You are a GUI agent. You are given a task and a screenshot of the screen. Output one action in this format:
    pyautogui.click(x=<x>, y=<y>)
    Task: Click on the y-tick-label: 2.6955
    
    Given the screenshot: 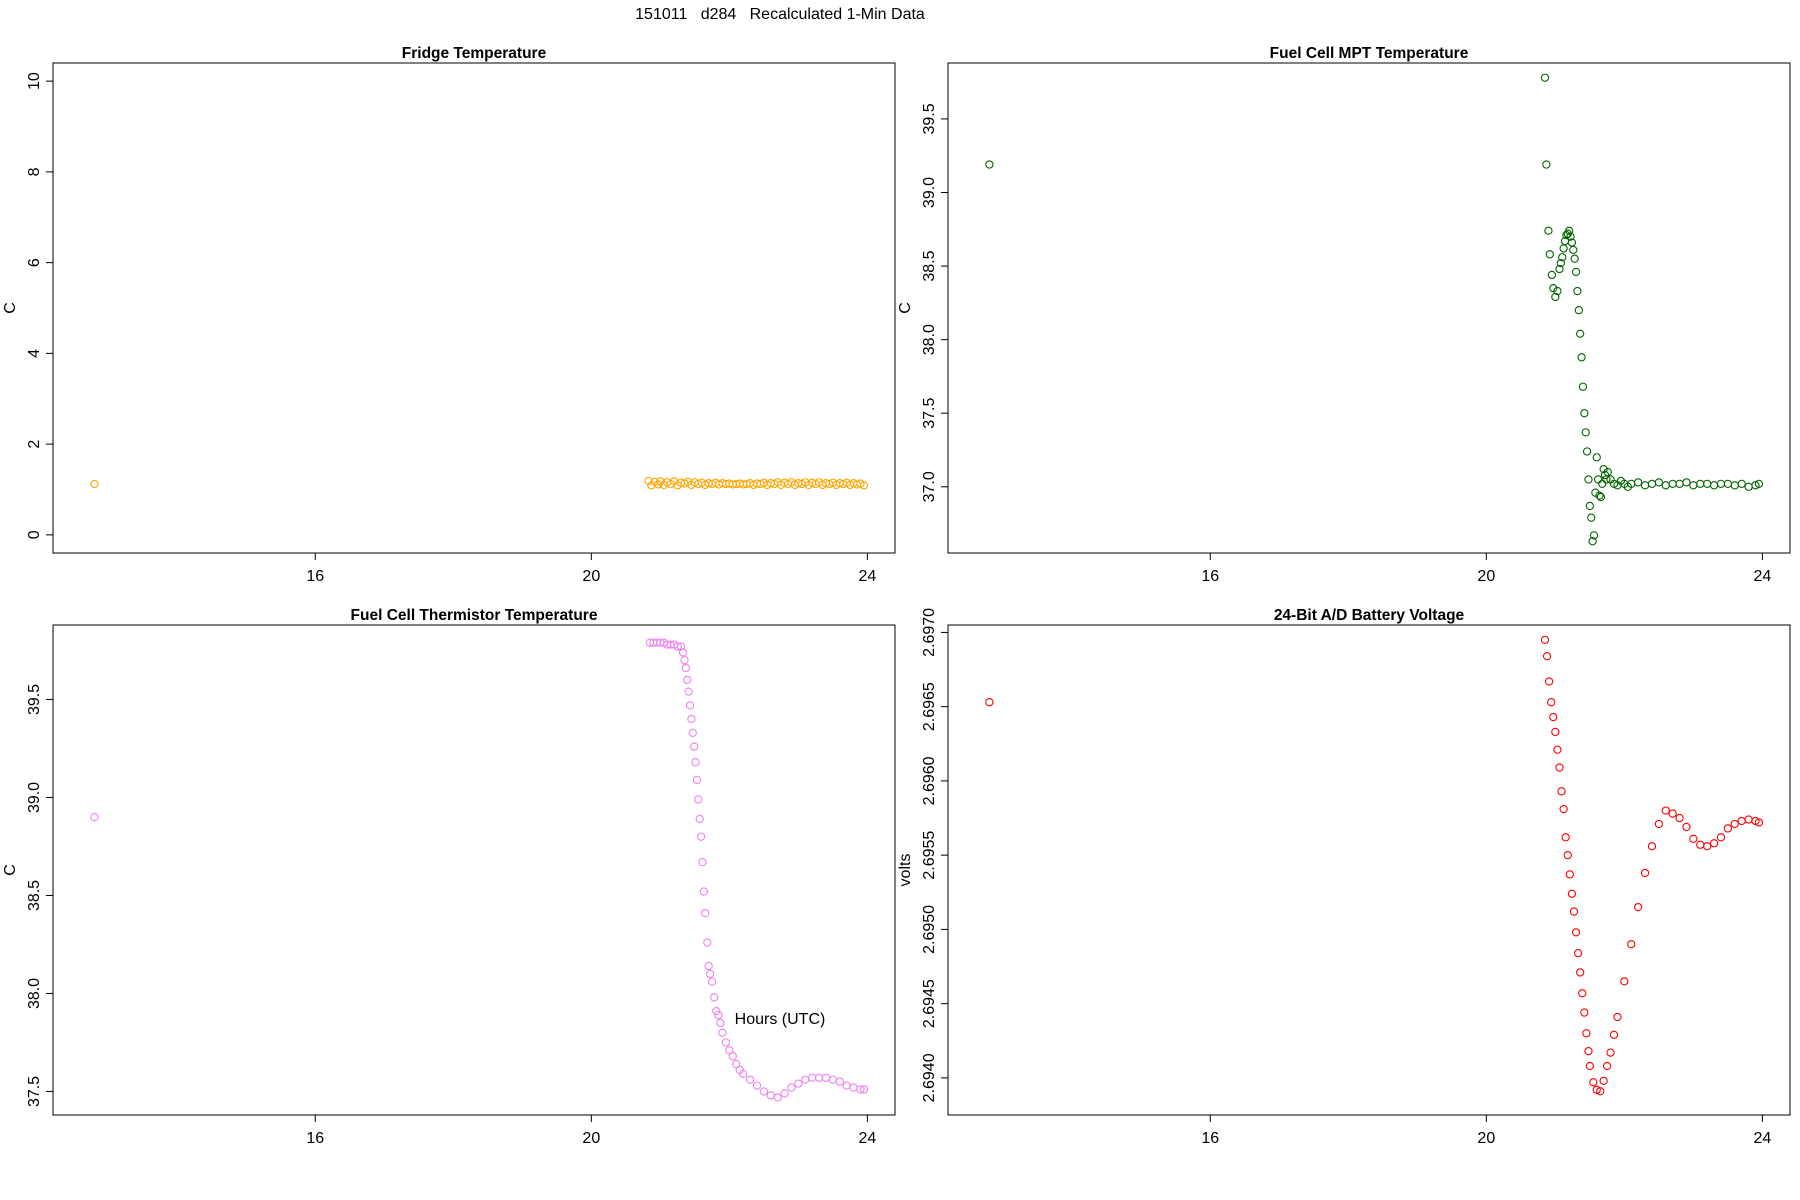 What is the action you would take?
    pyautogui.click(x=929, y=855)
    